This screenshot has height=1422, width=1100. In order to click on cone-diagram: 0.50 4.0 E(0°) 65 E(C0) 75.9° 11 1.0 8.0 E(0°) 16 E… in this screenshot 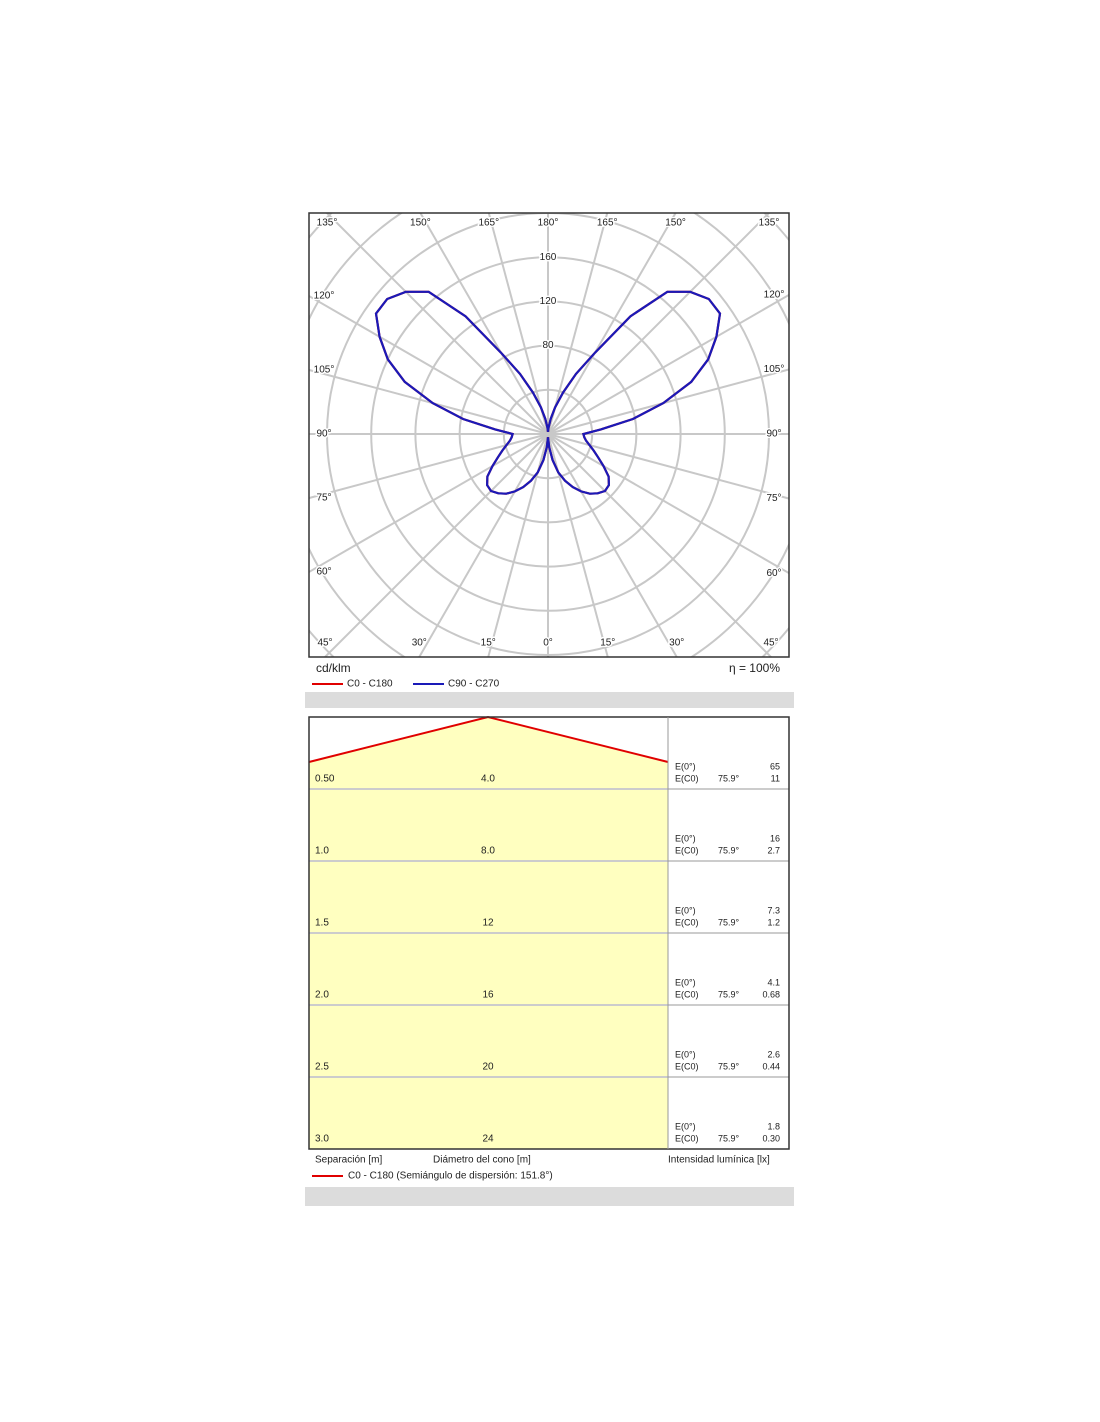, I will do `click(548, 932)`.